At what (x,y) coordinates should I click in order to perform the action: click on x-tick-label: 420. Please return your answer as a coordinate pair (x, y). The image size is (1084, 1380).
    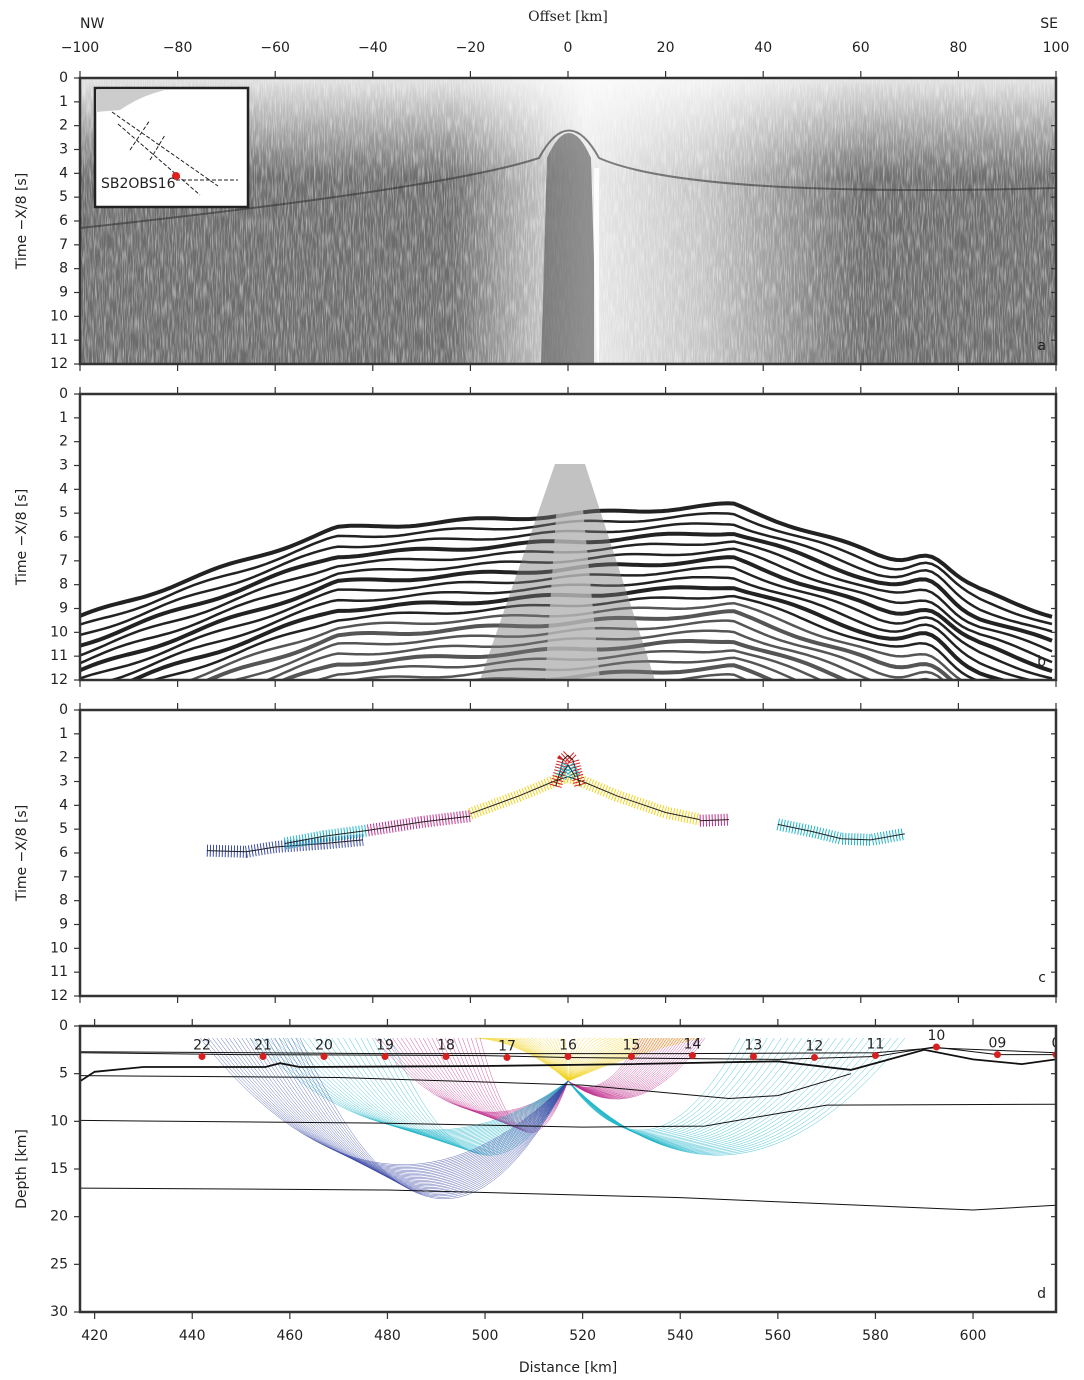
    Looking at the image, I should click on (94, 1336).